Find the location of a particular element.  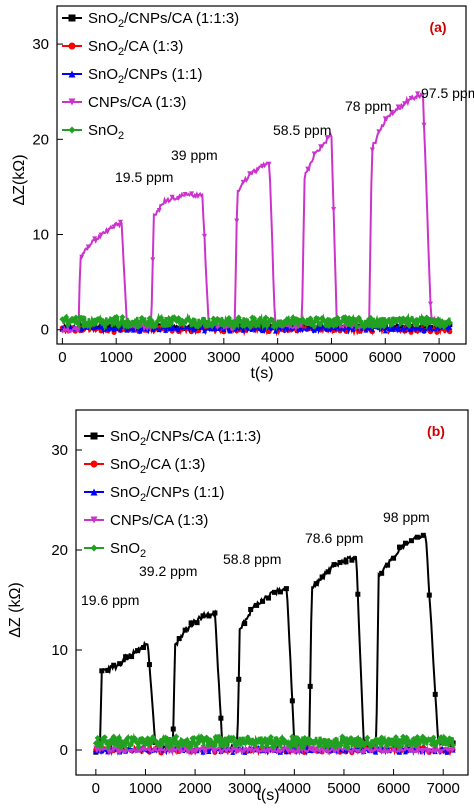

panel-label: (b) is located at coordinates (436, 431).